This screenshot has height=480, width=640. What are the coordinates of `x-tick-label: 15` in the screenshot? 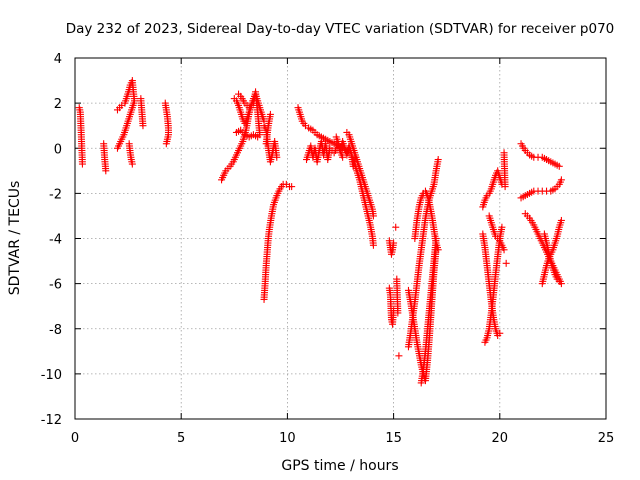 It's located at (393, 438).